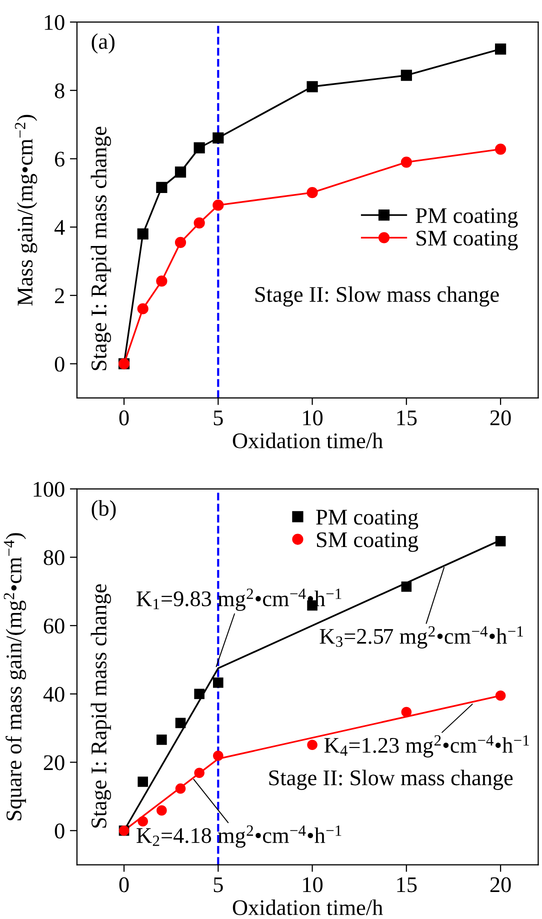 The width and height of the screenshot is (542, 919). Describe the element at coordinates (59, 227) in the screenshot. I see `y-tick-label: 4` at that location.